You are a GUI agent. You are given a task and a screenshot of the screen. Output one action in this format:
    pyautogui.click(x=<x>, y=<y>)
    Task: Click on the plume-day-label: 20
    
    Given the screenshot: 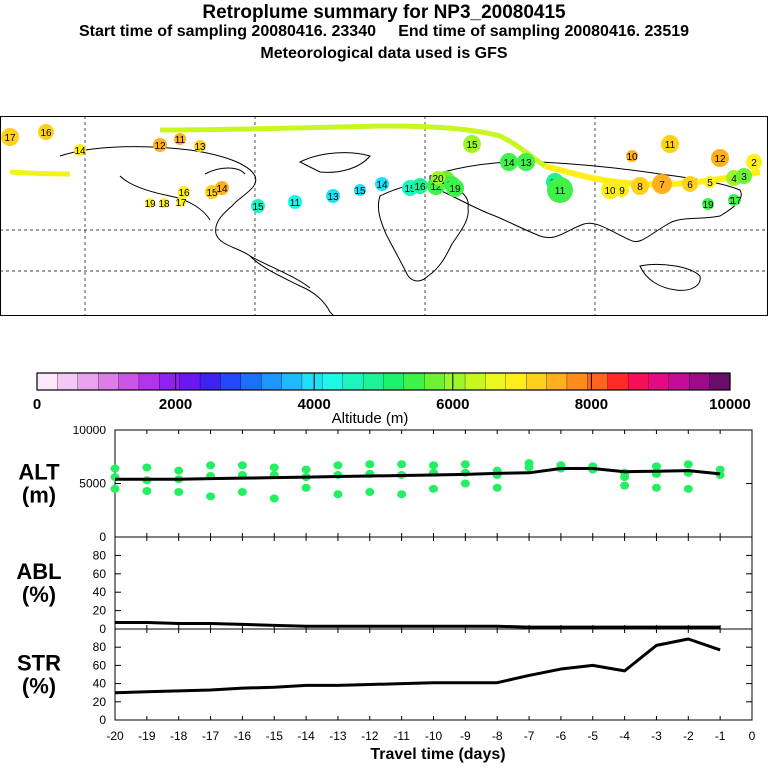 What is the action you would take?
    pyautogui.click(x=438, y=179)
    